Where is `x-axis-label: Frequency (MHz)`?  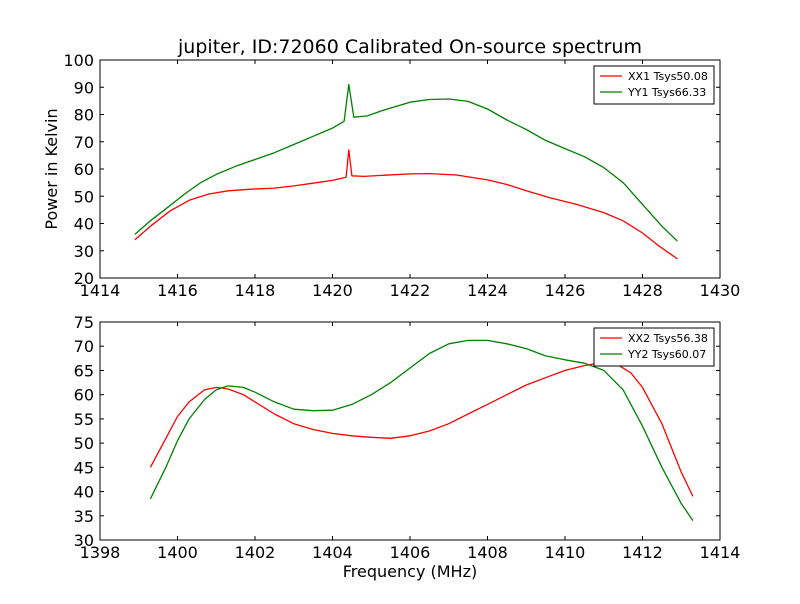 x-axis-label: Frequency (MHz) is located at coordinates (410, 571).